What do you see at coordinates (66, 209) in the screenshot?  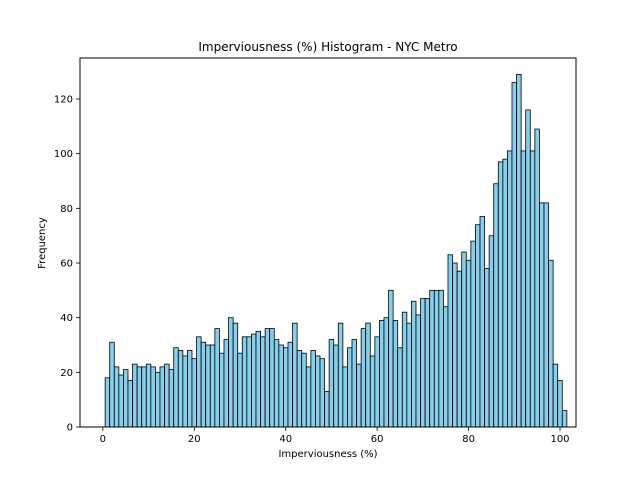 I see `y-tick-label: 80` at bounding box center [66, 209].